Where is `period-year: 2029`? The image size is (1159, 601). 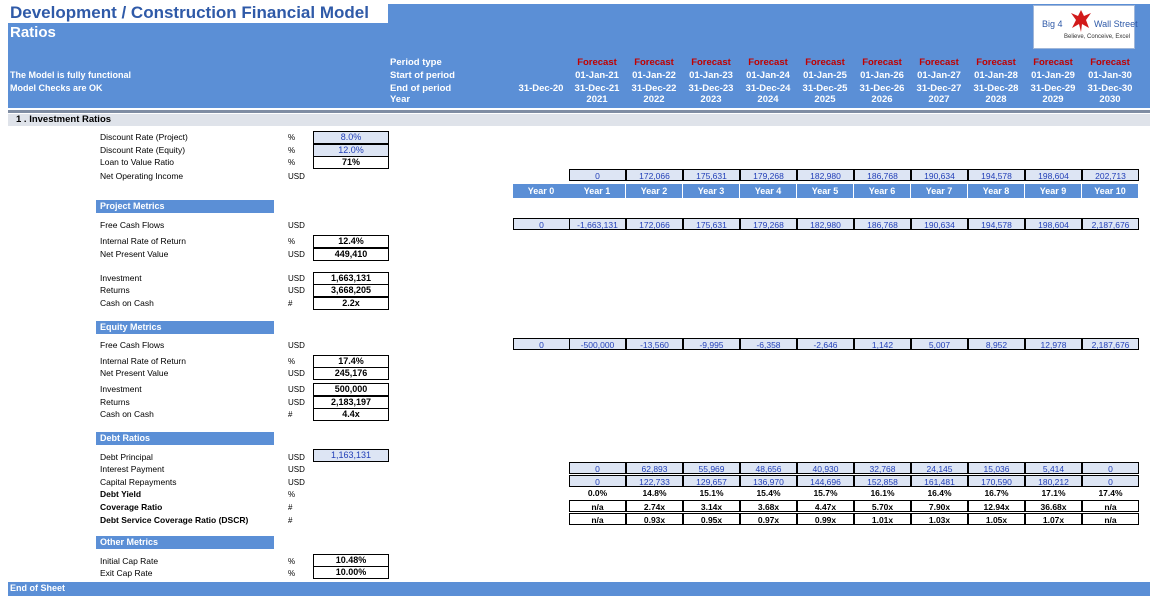
period-year: 2029 is located at coordinates (1053, 99).